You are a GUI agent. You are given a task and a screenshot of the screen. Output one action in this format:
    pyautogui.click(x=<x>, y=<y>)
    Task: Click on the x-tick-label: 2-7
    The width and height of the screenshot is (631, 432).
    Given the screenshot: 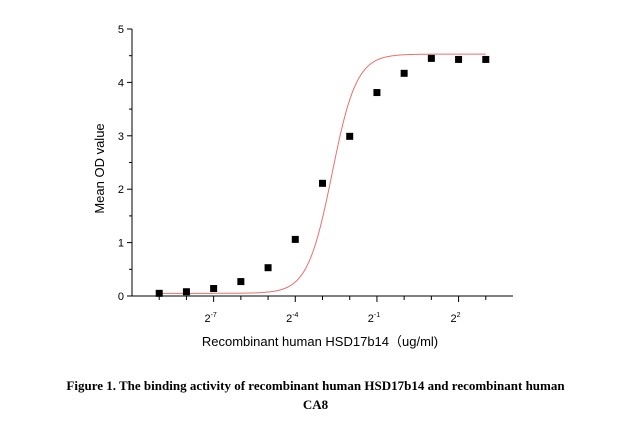 What is the action you would take?
    pyautogui.click(x=210, y=318)
    